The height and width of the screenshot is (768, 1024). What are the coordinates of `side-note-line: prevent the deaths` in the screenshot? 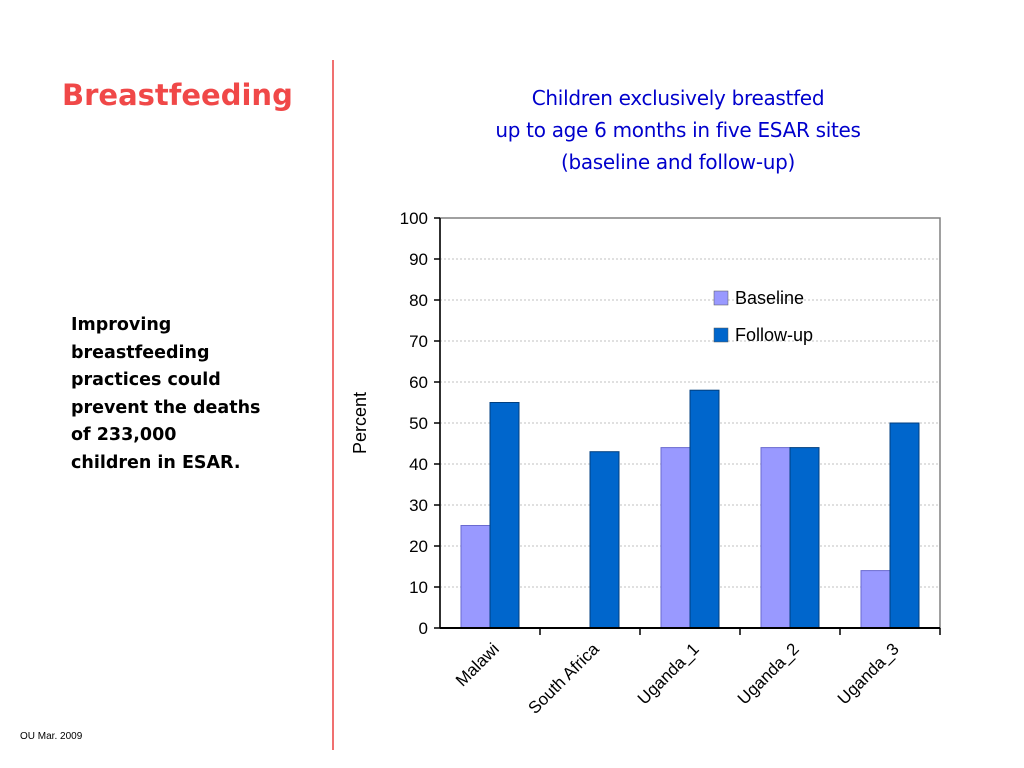 It's located at (166, 407).